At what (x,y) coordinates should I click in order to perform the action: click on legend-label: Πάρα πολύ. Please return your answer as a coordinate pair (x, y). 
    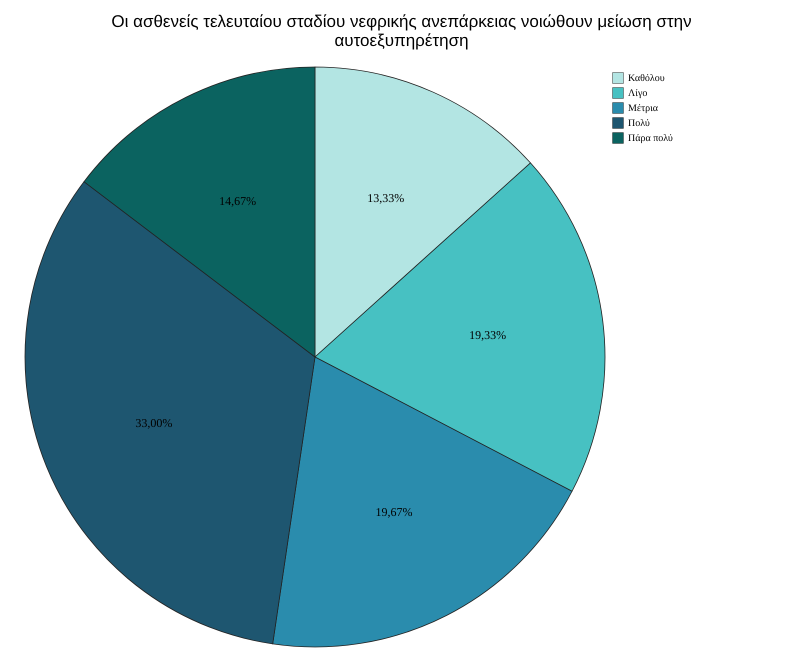
    Looking at the image, I should click on (650, 138).